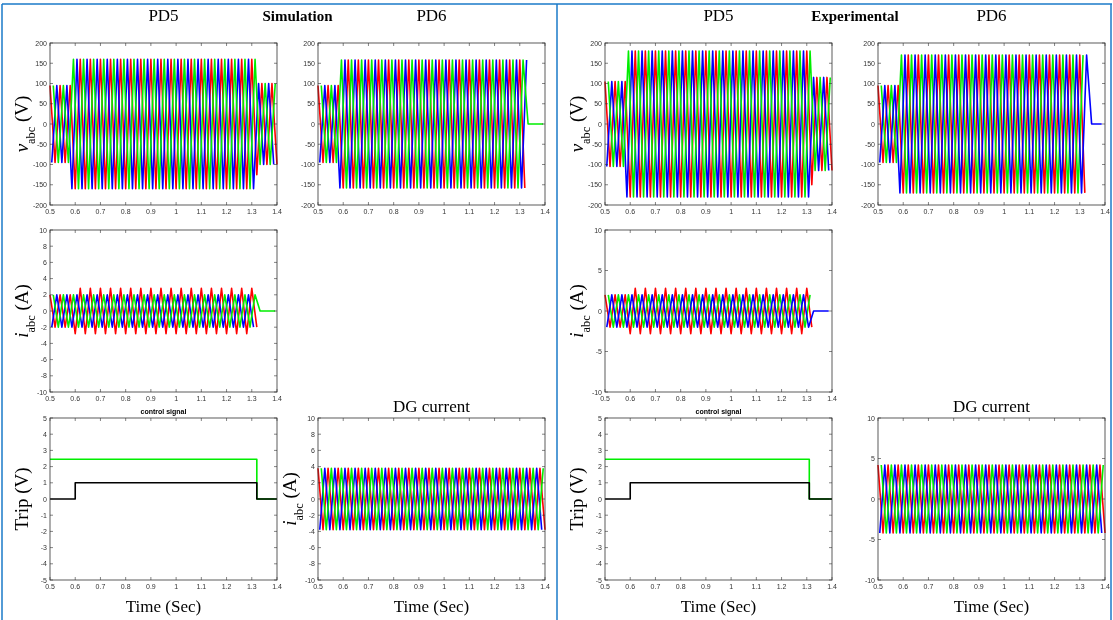  I want to click on text: Simulation, so click(298, 16).